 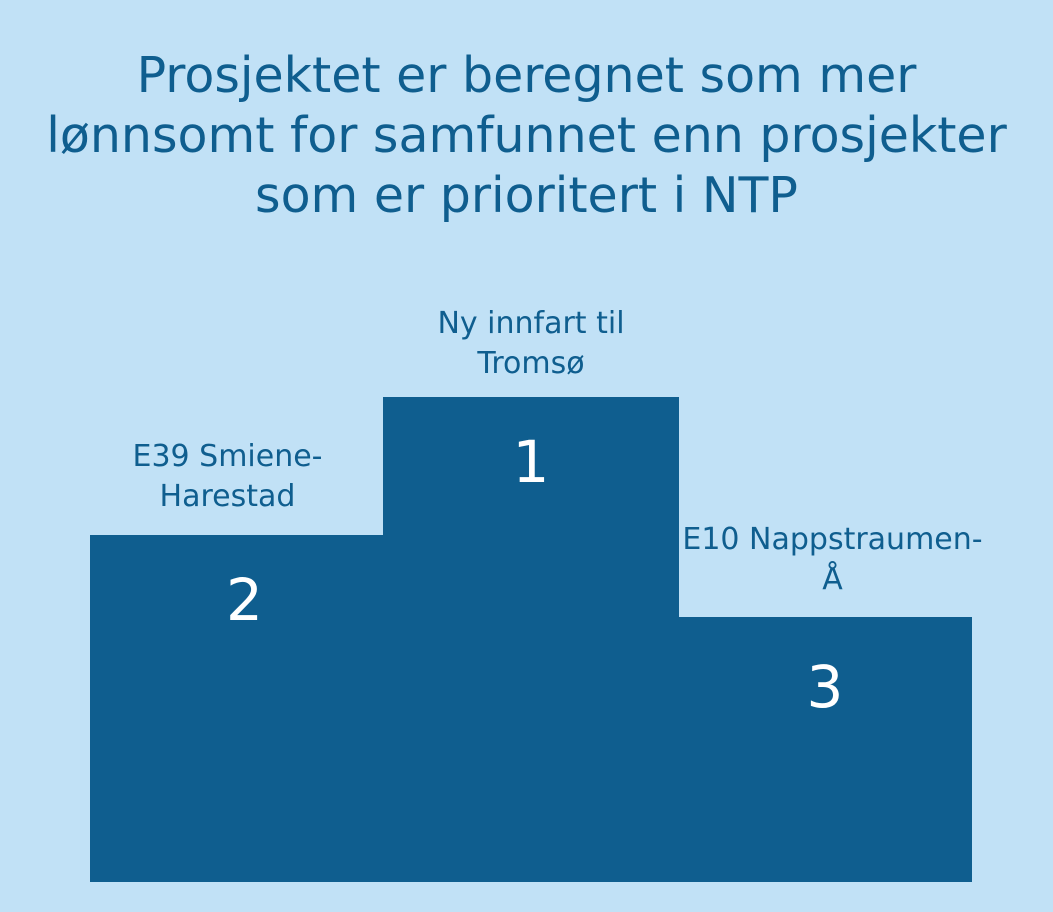 I want to click on podium-block-second, so click(x=237, y=708).